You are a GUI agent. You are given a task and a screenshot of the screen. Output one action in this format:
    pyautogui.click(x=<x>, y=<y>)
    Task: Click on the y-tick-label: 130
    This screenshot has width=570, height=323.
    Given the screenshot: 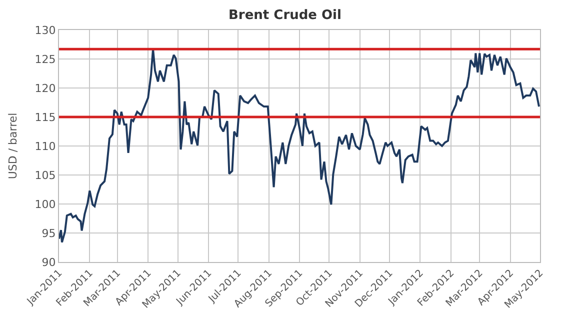 What is the action you would take?
    pyautogui.click(x=45, y=30)
    